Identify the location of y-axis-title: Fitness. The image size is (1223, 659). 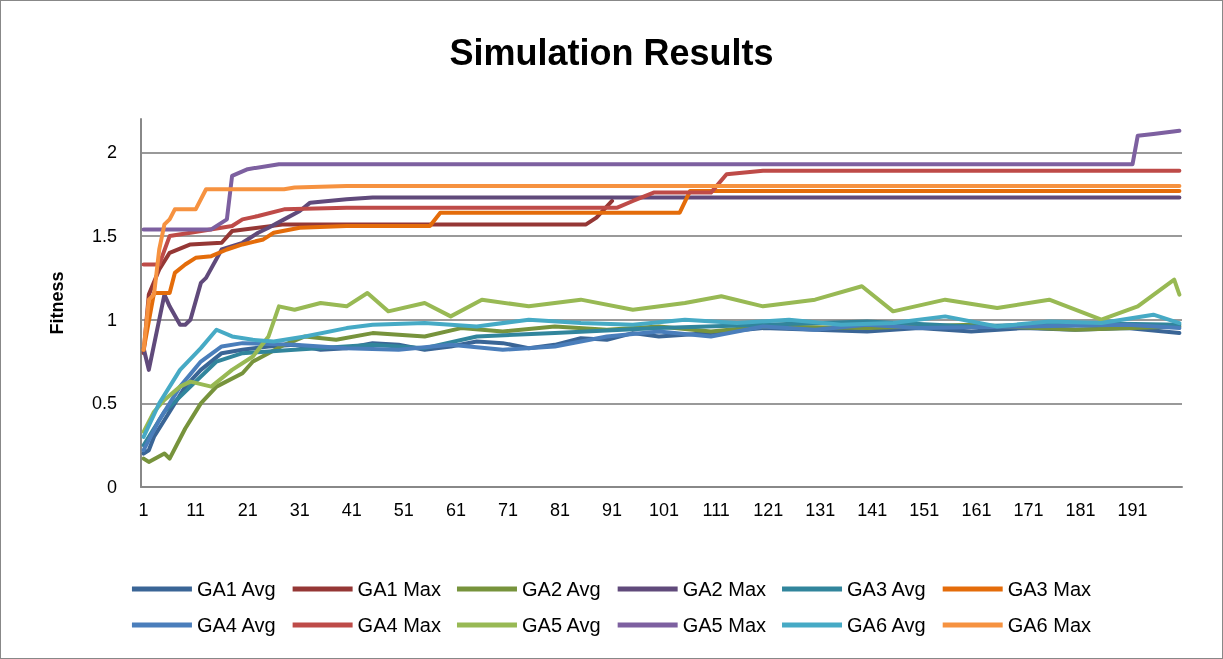
(57, 303).